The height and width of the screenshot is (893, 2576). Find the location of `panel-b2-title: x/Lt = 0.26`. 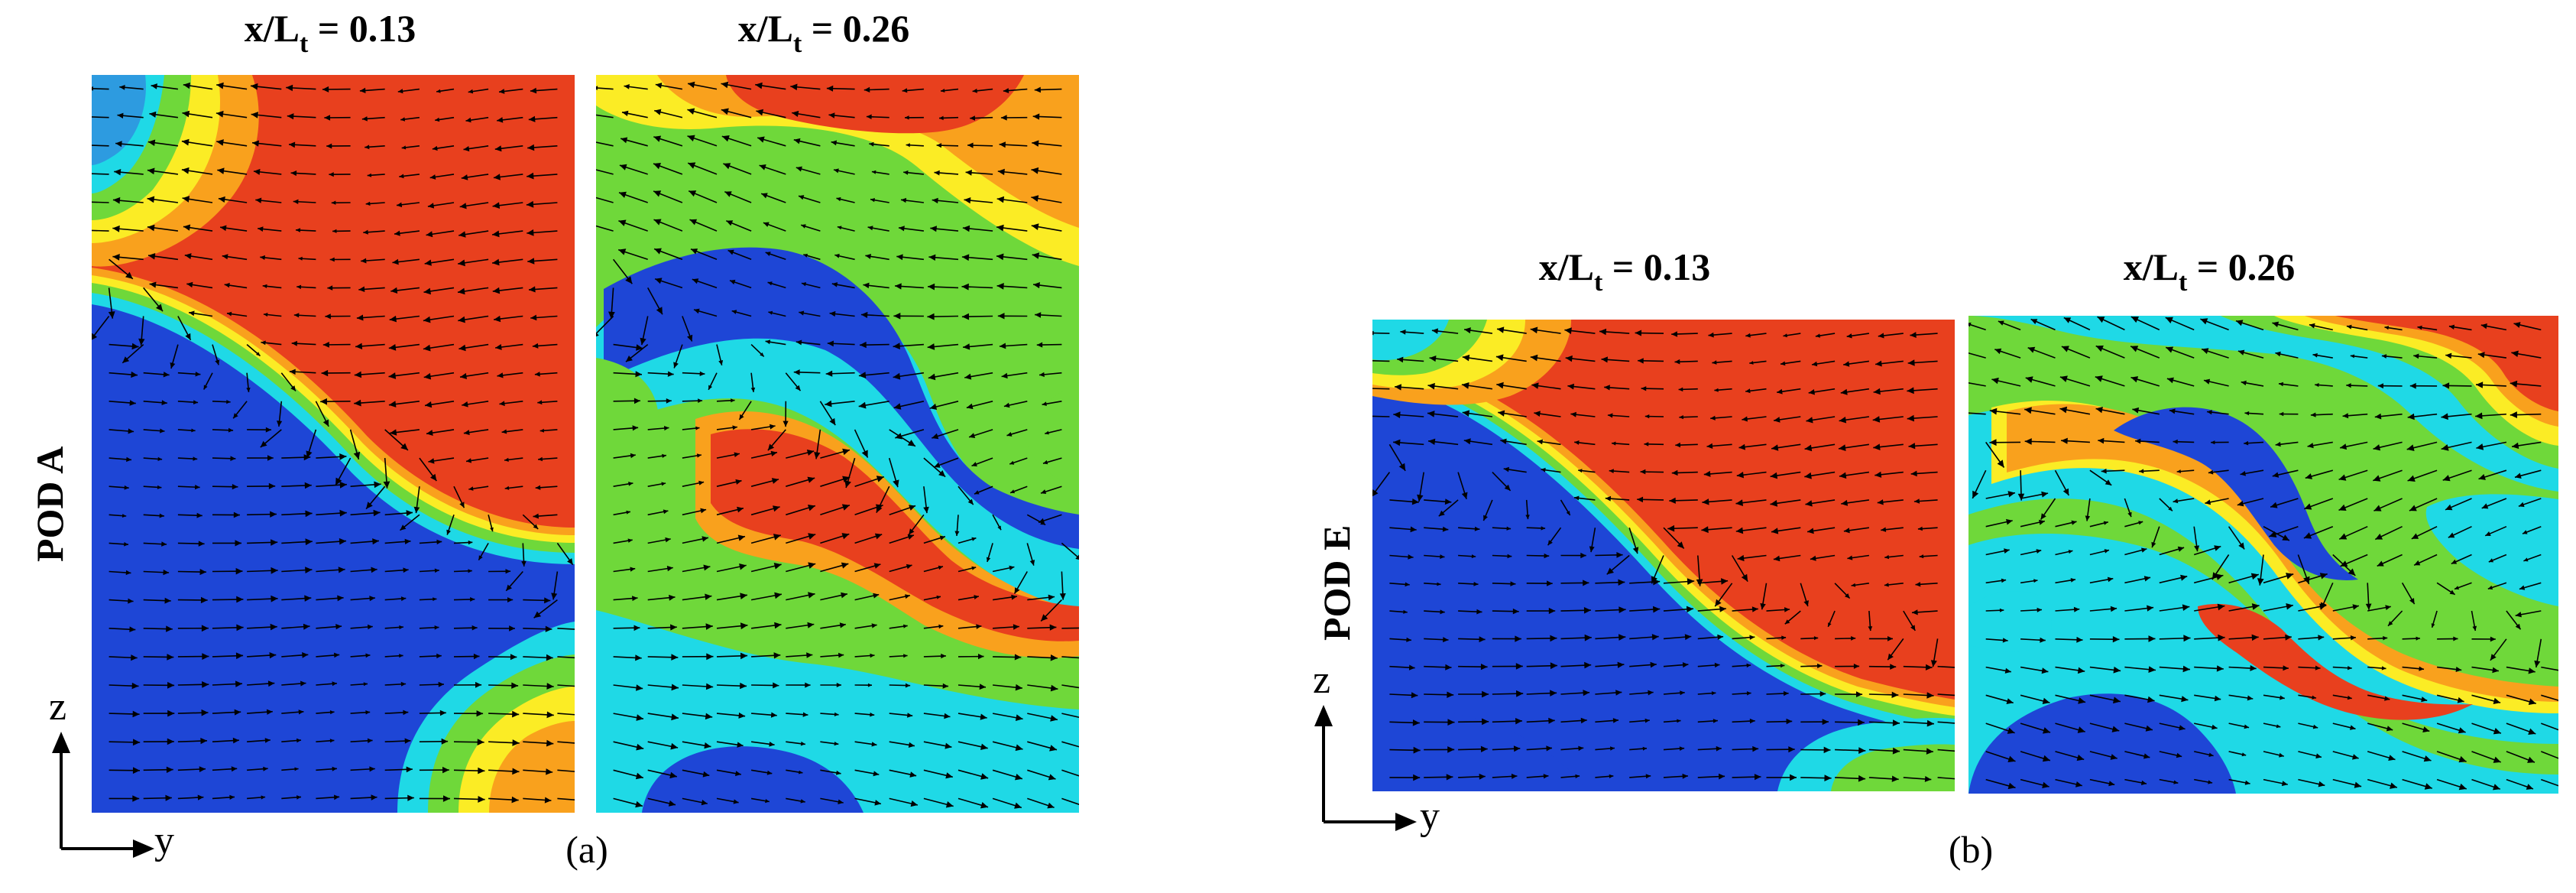

panel-b2-title: x/Lt = 0.26 is located at coordinates (2210, 271).